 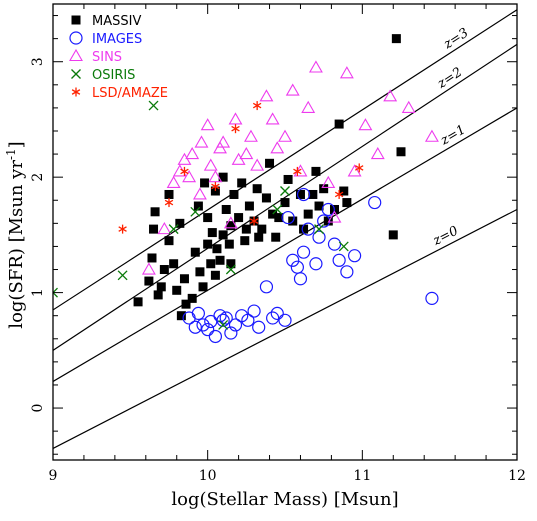 I want to click on line-label-z-1: z=1, so click(x=452, y=135).